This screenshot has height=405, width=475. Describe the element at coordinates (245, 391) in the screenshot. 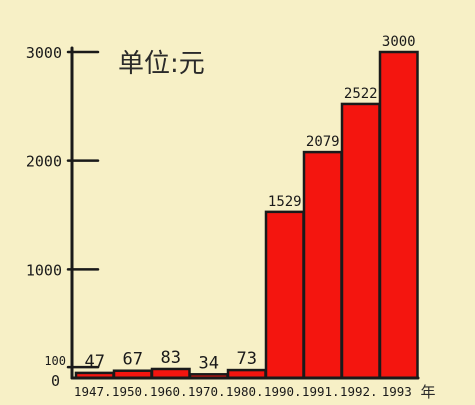

I see `x-tick-label-1980: 1980.` at that location.